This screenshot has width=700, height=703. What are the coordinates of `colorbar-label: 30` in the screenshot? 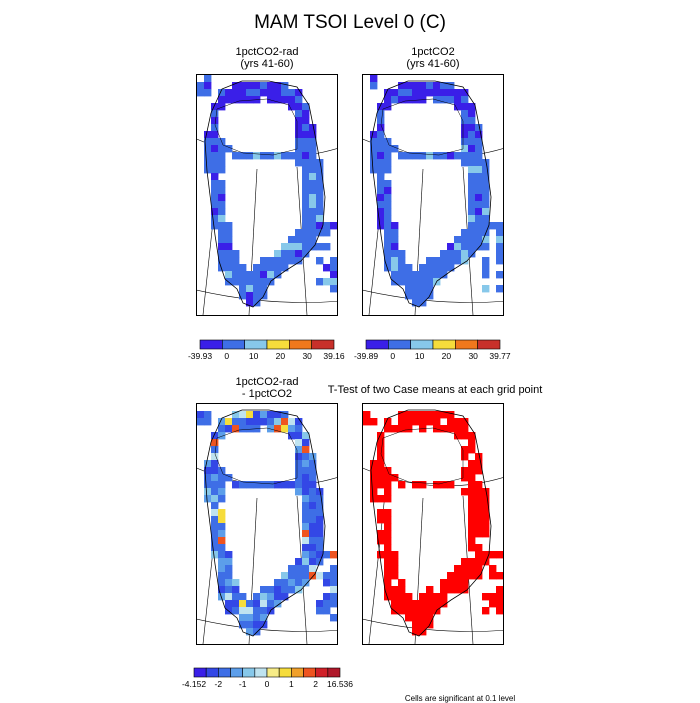 It's located at (307, 356).